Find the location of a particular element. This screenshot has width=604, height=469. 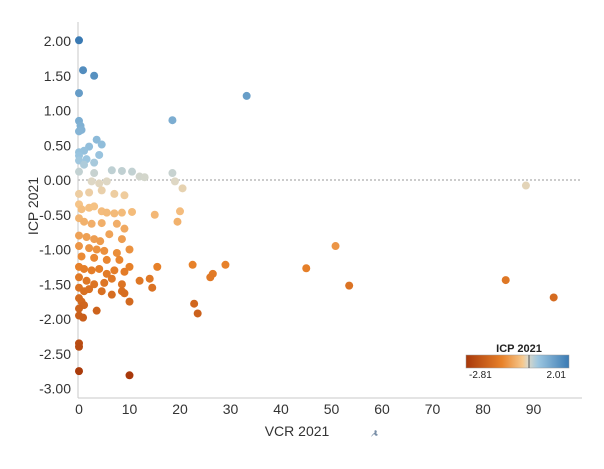

pin-icon is located at coordinates (374, 433).